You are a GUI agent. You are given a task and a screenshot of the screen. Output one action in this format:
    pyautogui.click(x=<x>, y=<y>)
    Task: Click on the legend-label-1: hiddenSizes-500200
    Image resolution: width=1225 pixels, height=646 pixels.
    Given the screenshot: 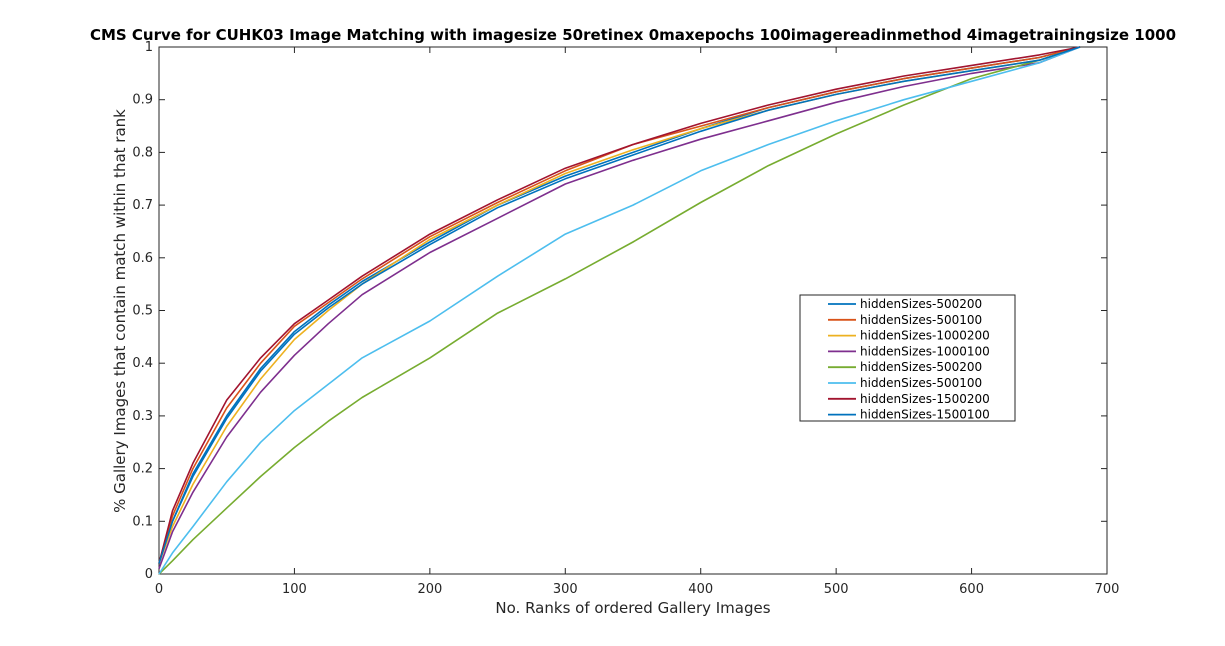 What is the action you would take?
    pyautogui.click(x=921, y=304)
    